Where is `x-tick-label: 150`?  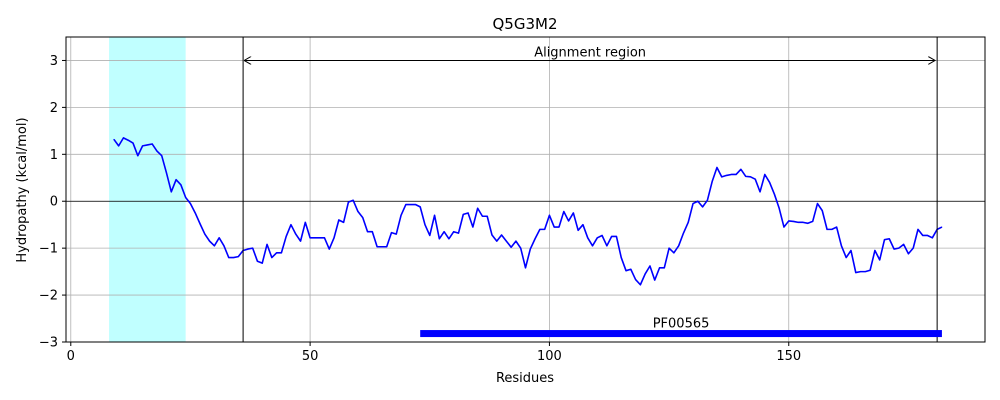
x-tick-label: 150 is located at coordinates (788, 356).